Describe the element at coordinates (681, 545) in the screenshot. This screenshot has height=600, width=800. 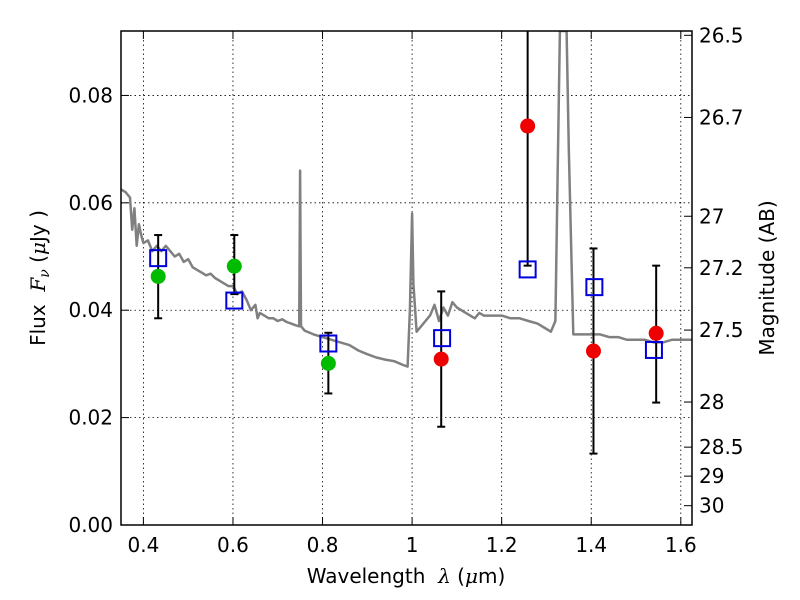
I see `x-tick-label: 1.6` at that location.